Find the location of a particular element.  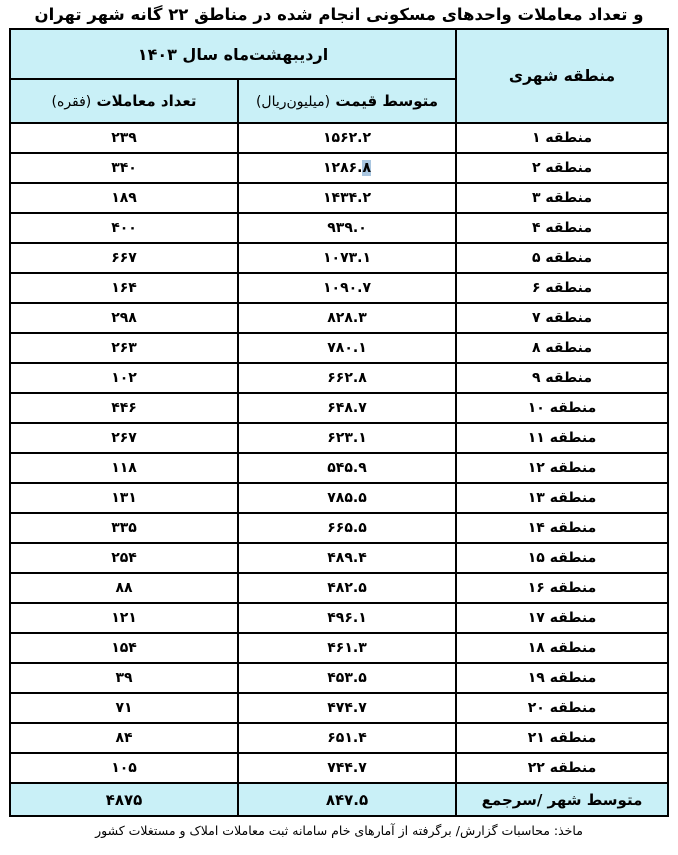

price-cell: ۱۰۹۰.۷ is located at coordinates (347, 288).